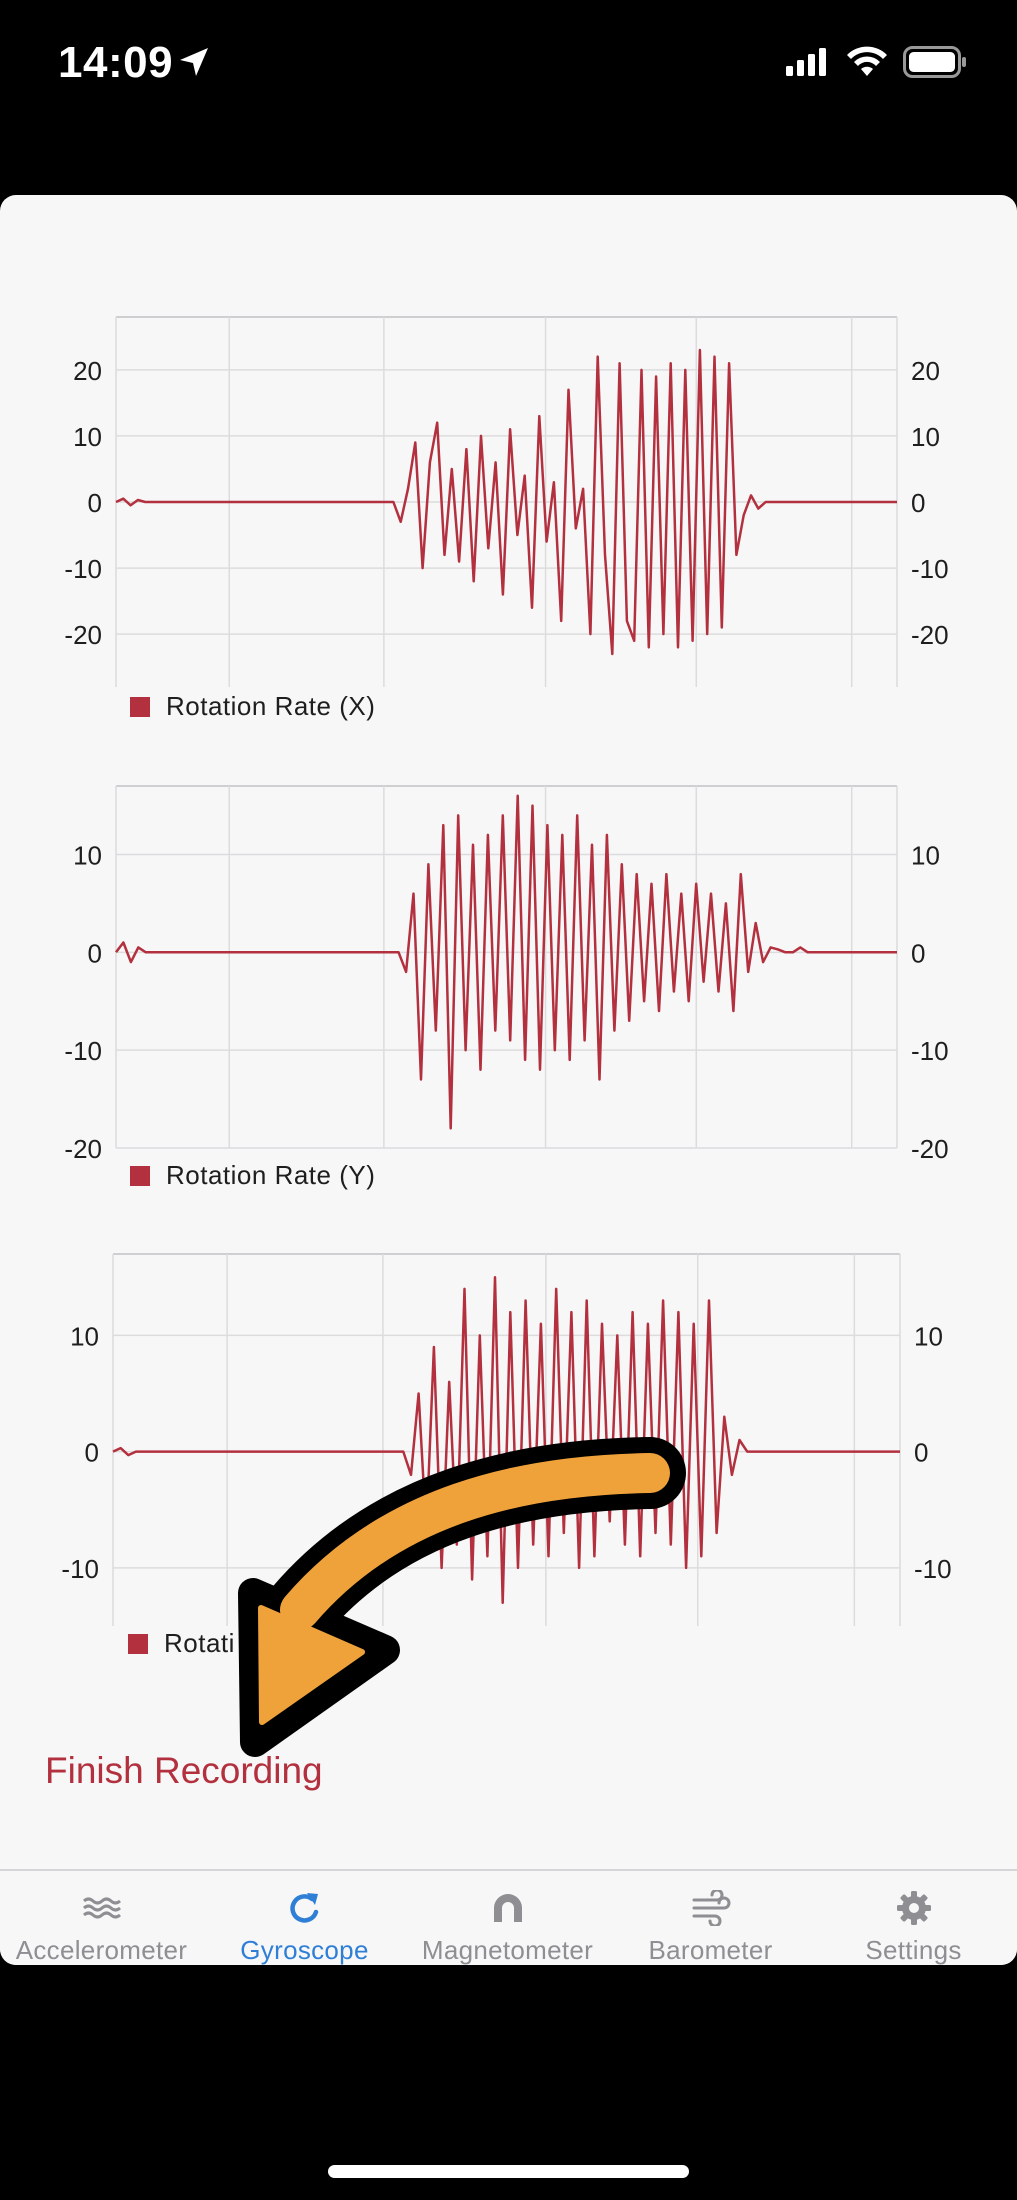 The width and height of the screenshot is (1017, 2200). I want to click on tab-label: Magnetometer, so click(507, 1950).